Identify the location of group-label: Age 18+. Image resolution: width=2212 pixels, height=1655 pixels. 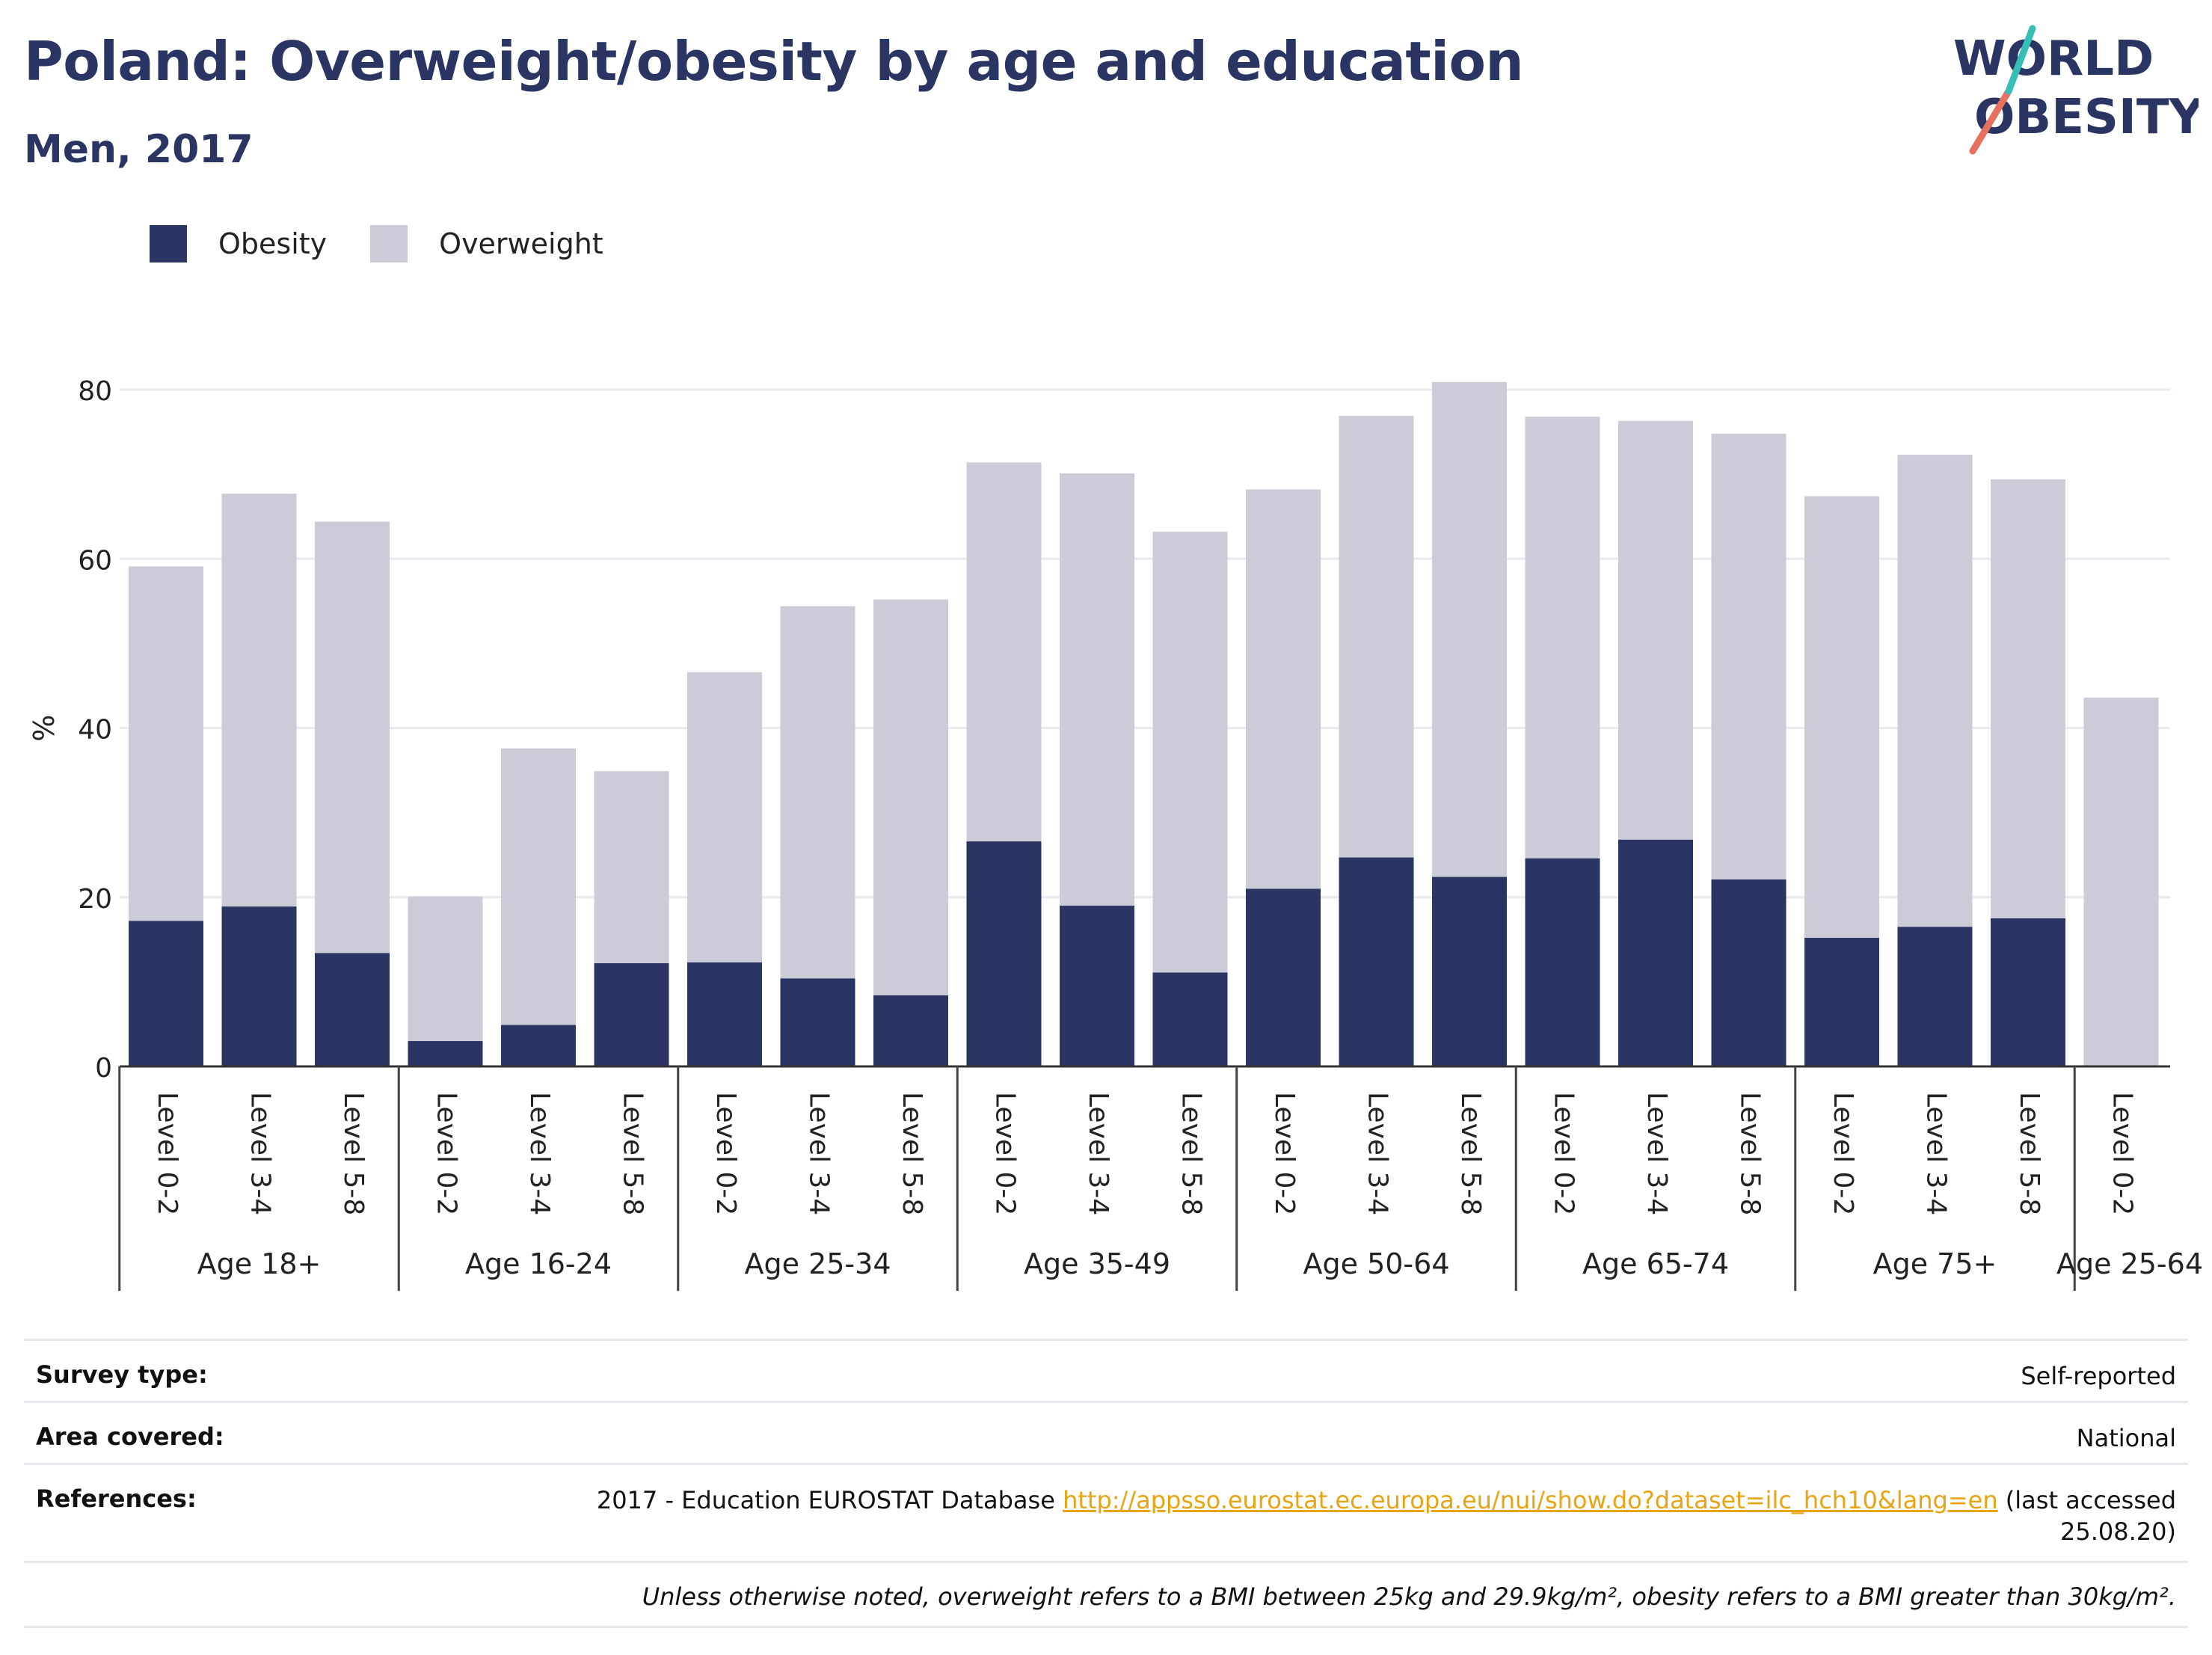
(259, 1263).